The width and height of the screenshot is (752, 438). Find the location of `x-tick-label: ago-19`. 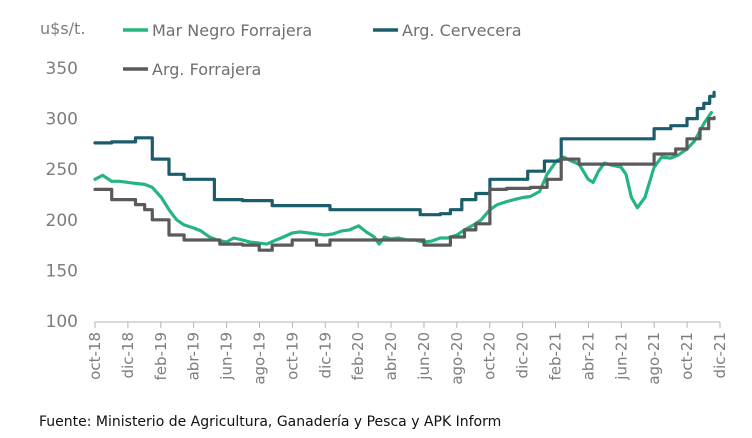

x-tick-label: ago-19 is located at coordinates (259, 358).